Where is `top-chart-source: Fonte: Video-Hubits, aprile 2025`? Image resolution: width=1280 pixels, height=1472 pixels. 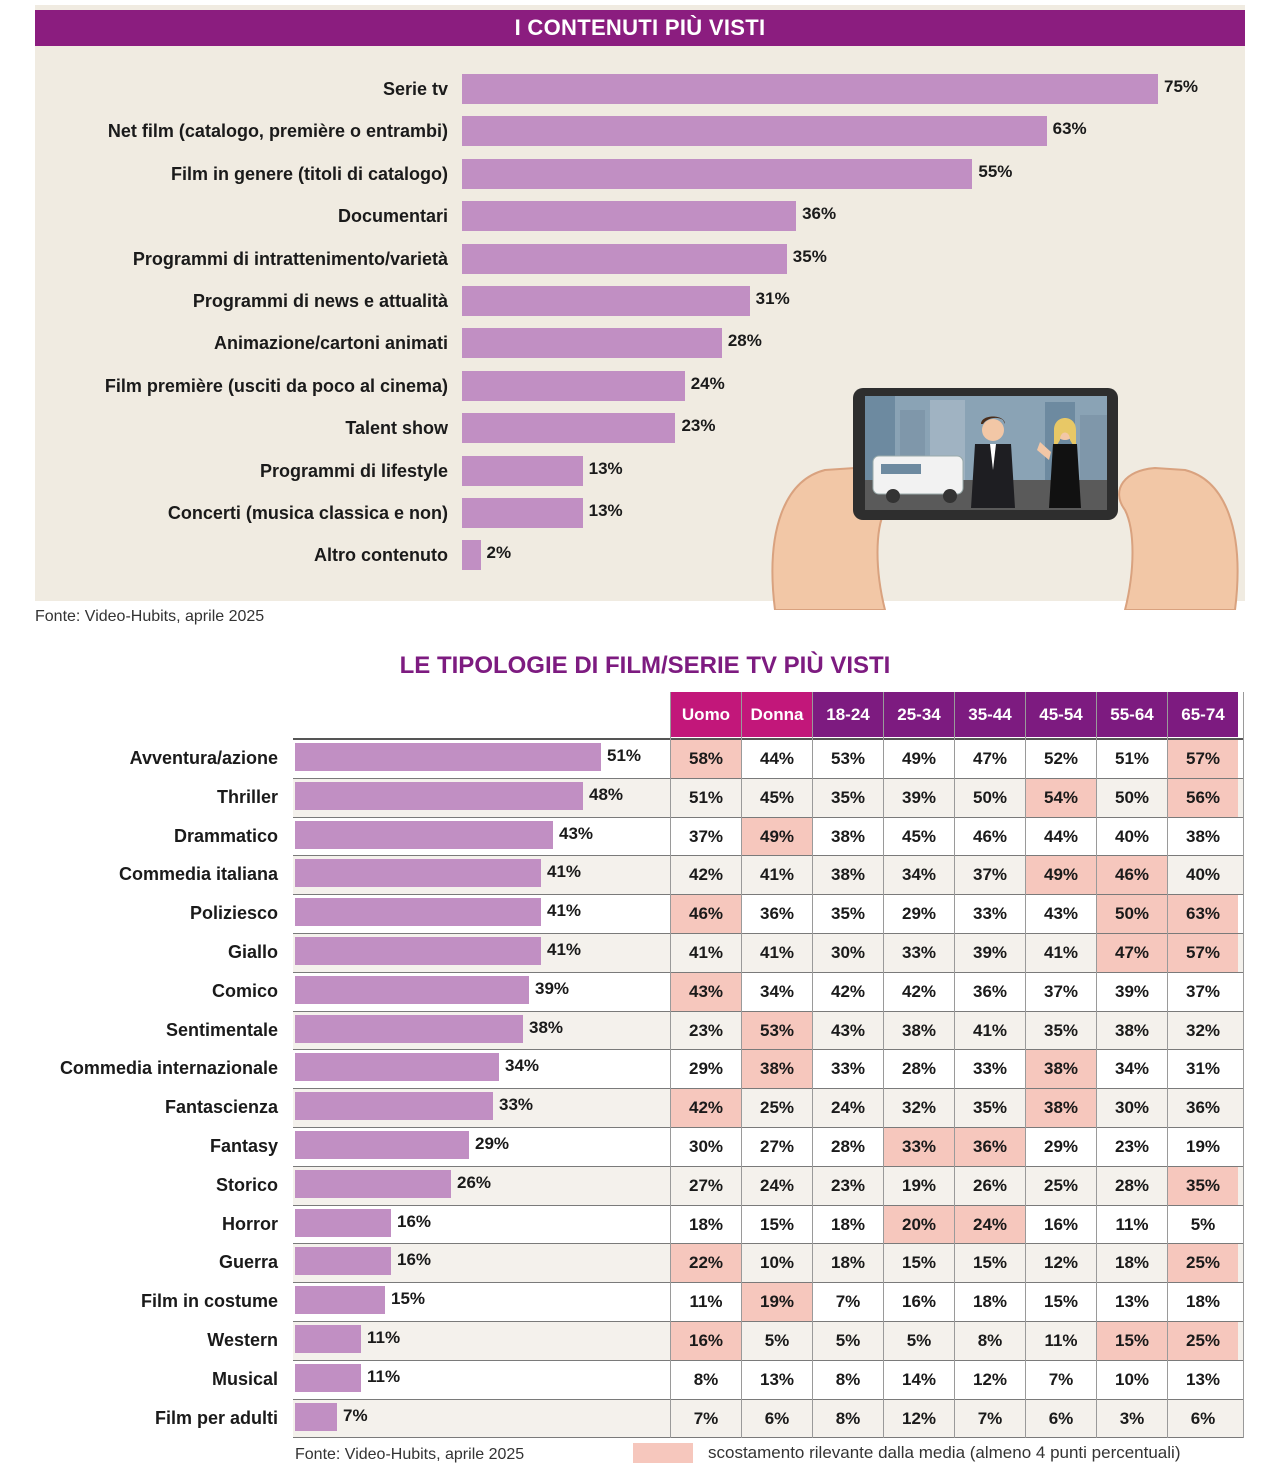
top-chart-source: Fonte: Video-Hubits, aprile 2025 is located at coordinates (150, 616).